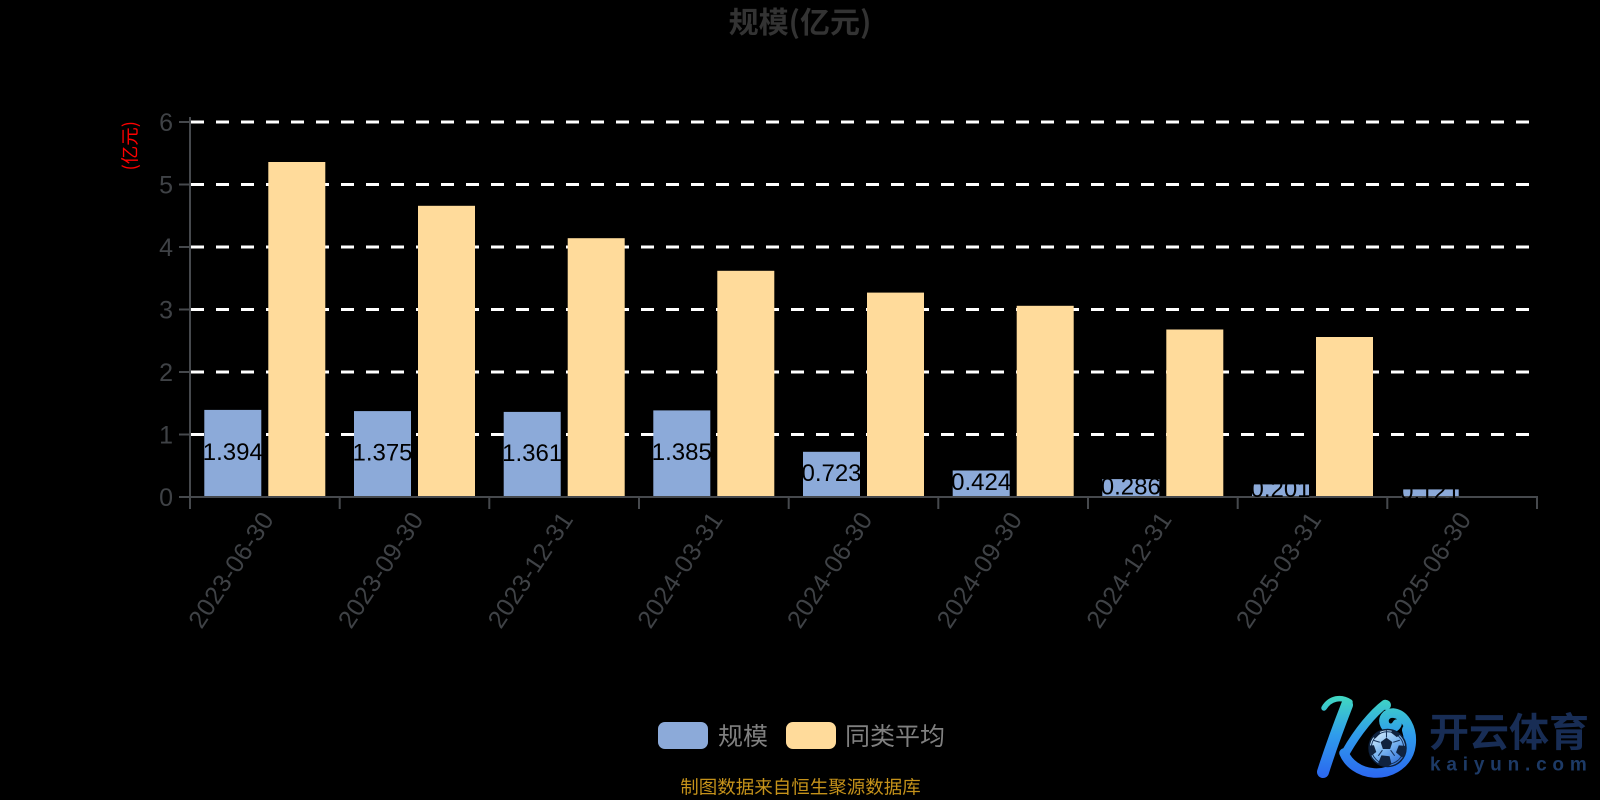 This screenshot has width=1600, height=800. Describe the element at coordinates (1430, 492) in the screenshot. I see `svg-text: 0.121` at that location.